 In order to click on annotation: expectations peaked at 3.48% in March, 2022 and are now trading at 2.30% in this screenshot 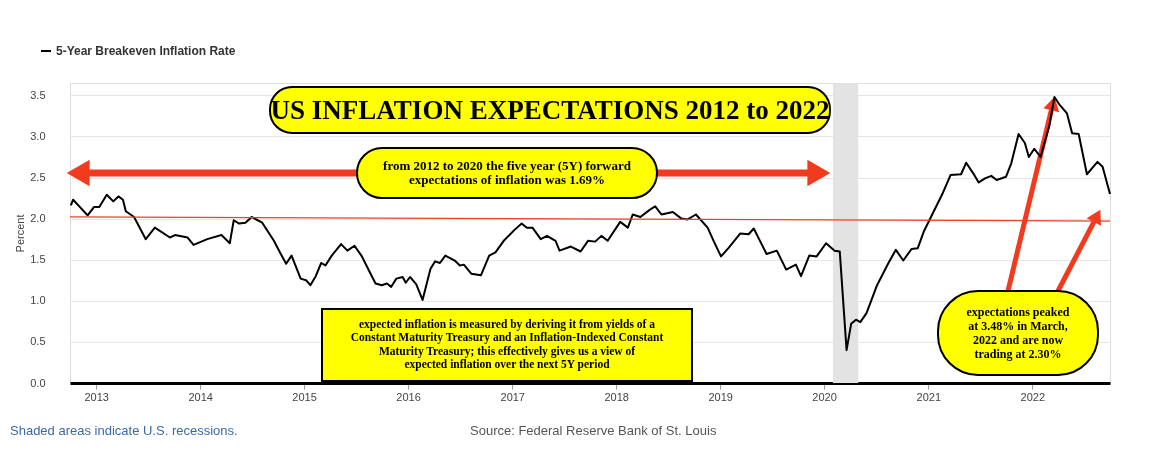, I will do `click(1018, 333)`.